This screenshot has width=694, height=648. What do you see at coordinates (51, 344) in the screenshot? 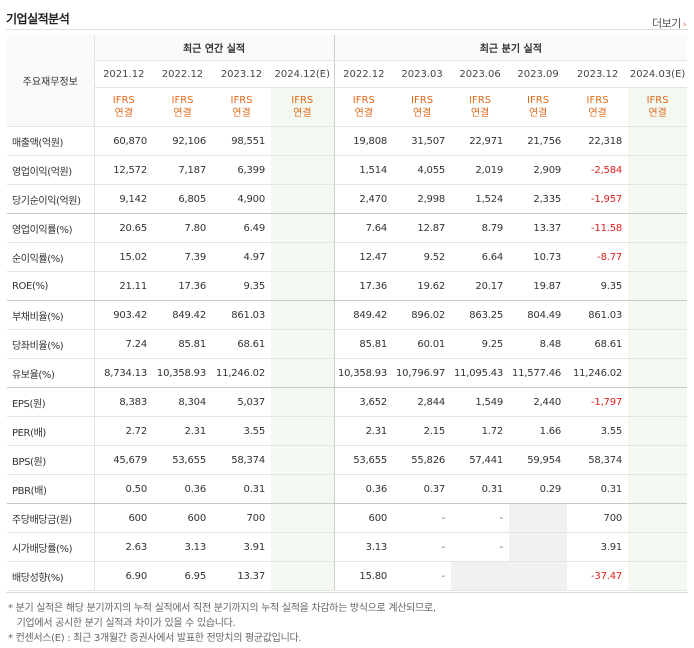
I see `row-label: 당좌비율(%)` at bounding box center [51, 344].